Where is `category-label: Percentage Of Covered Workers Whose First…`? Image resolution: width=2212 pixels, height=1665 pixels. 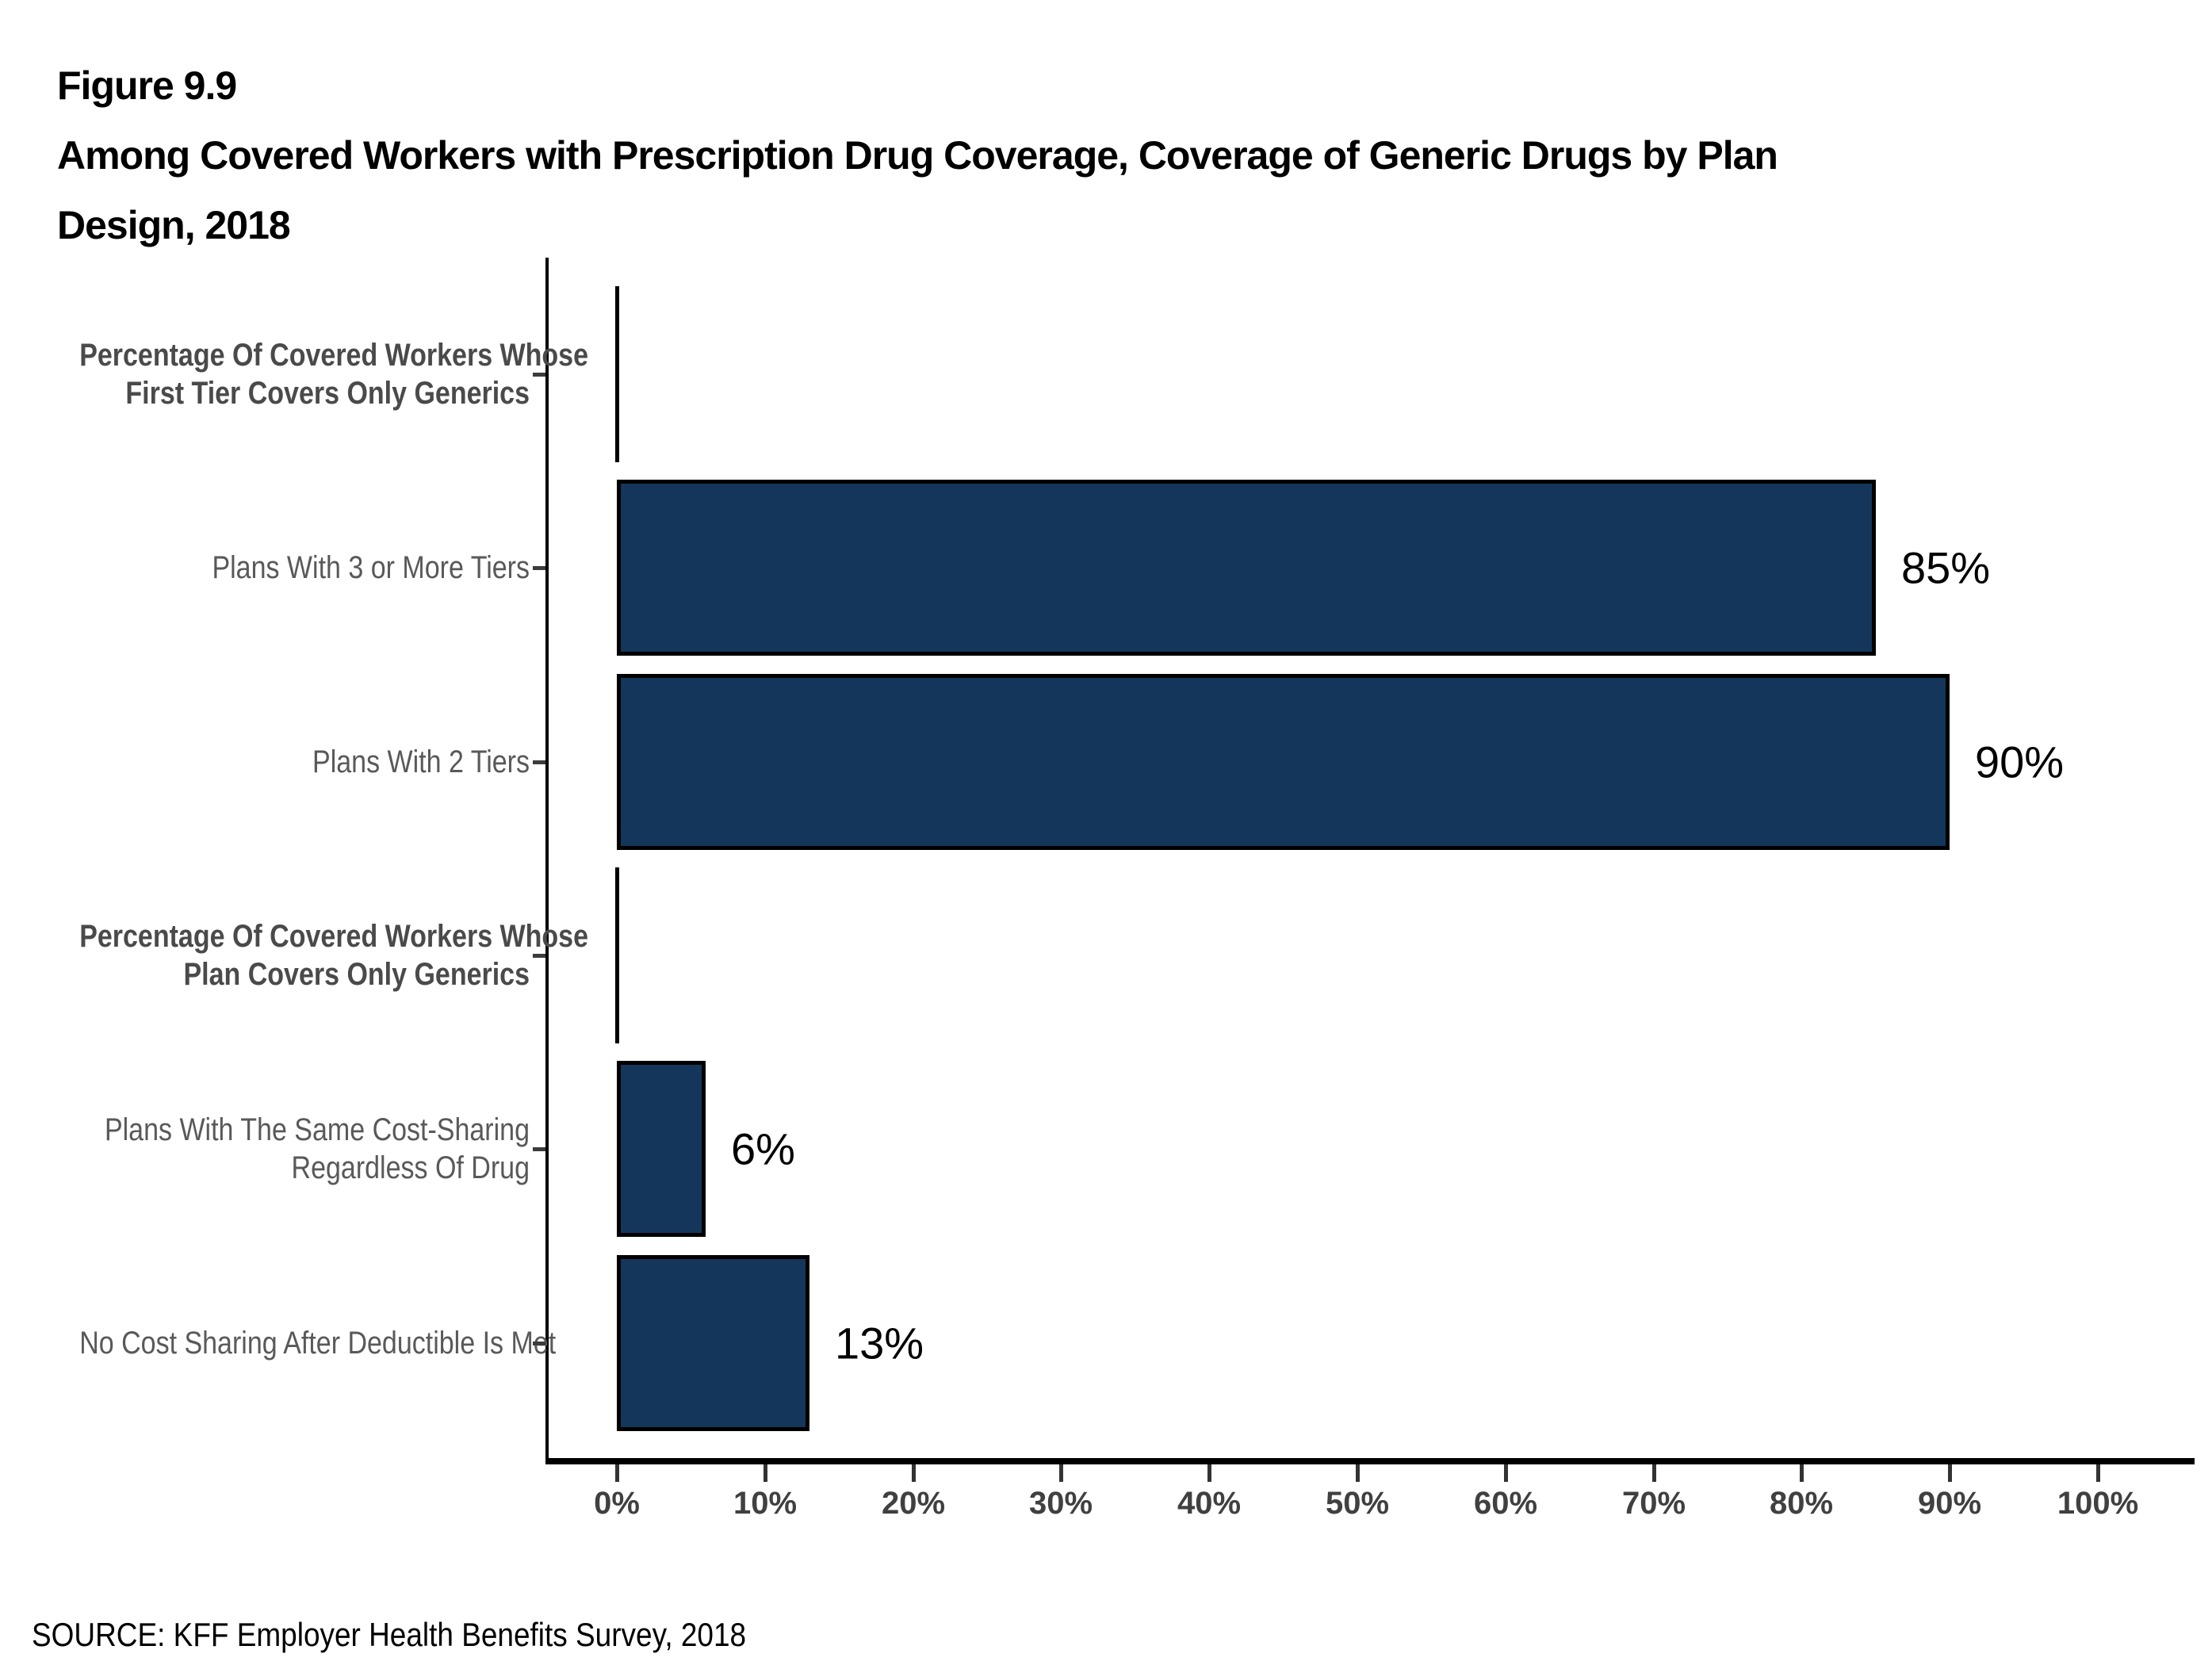
category-label: Percentage Of Covered Workers Whose First… is located at coordinates (334, 374).